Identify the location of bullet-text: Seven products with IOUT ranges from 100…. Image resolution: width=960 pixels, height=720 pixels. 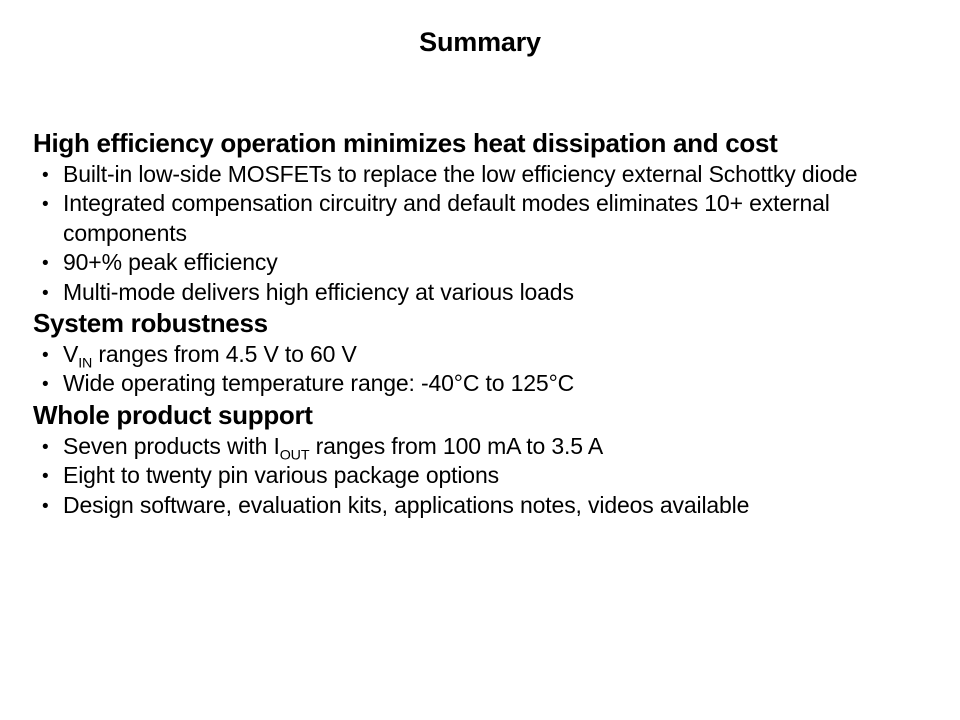
(333, 447).